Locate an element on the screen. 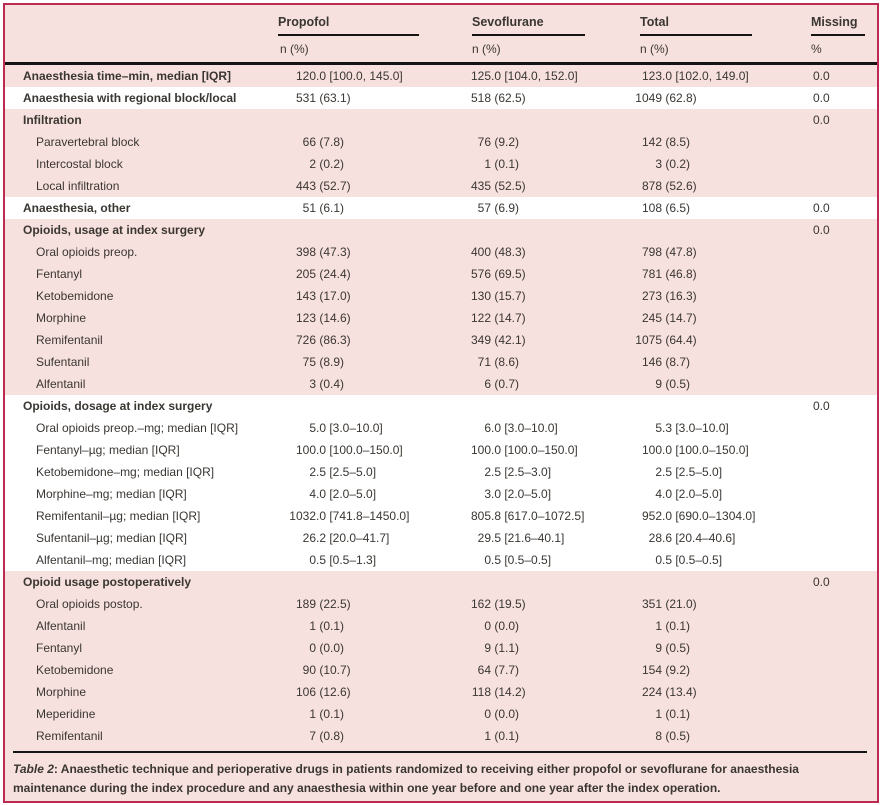 This screenshot has width=881, height=805. value-detail: (13.4) is located at coordinates (679, 691).